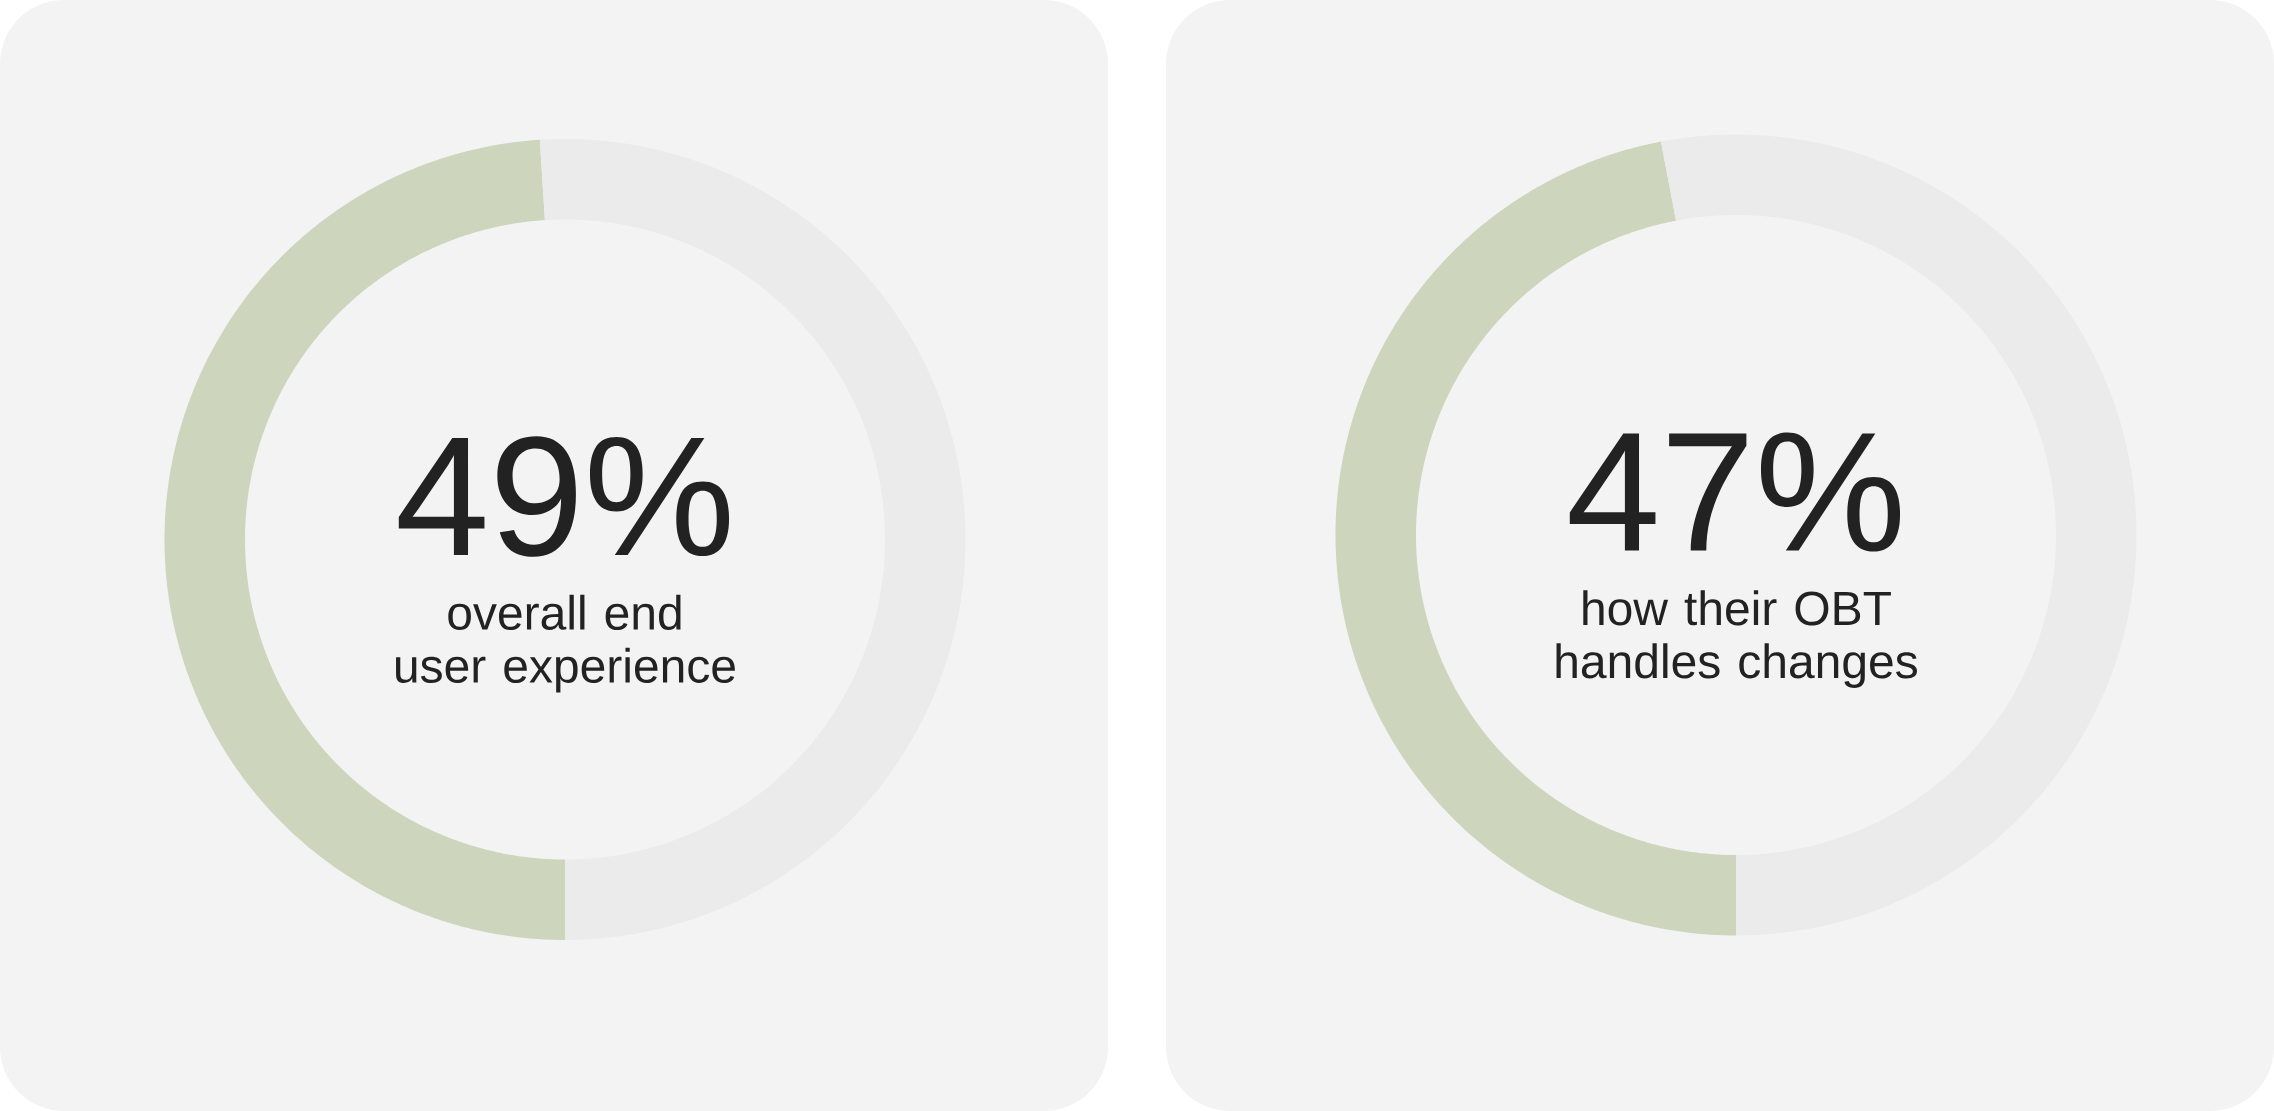 This screenshot has width=2274, height=1111. Describe the element at coordinates (565, 643) in the screenshot. I see `slice-label: overall end user experience` at that location.